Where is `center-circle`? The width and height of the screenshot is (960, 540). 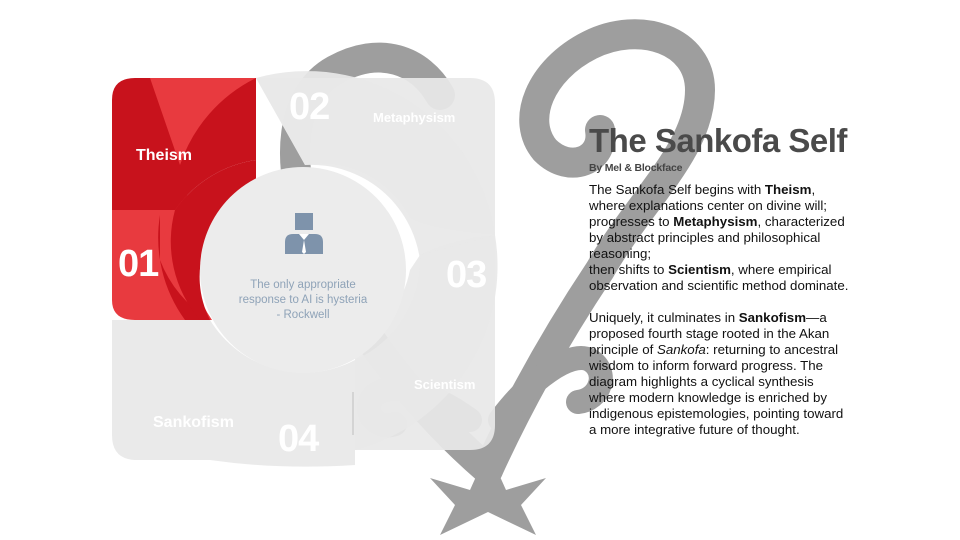 center-circle is located at coordinates (303, 270).